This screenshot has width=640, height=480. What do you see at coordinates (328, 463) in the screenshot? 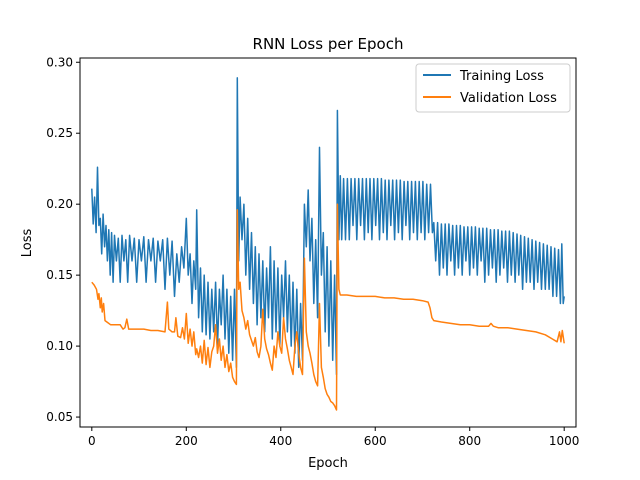
I see `x-axis-label: Epoch` at bounding box center [328, 463].